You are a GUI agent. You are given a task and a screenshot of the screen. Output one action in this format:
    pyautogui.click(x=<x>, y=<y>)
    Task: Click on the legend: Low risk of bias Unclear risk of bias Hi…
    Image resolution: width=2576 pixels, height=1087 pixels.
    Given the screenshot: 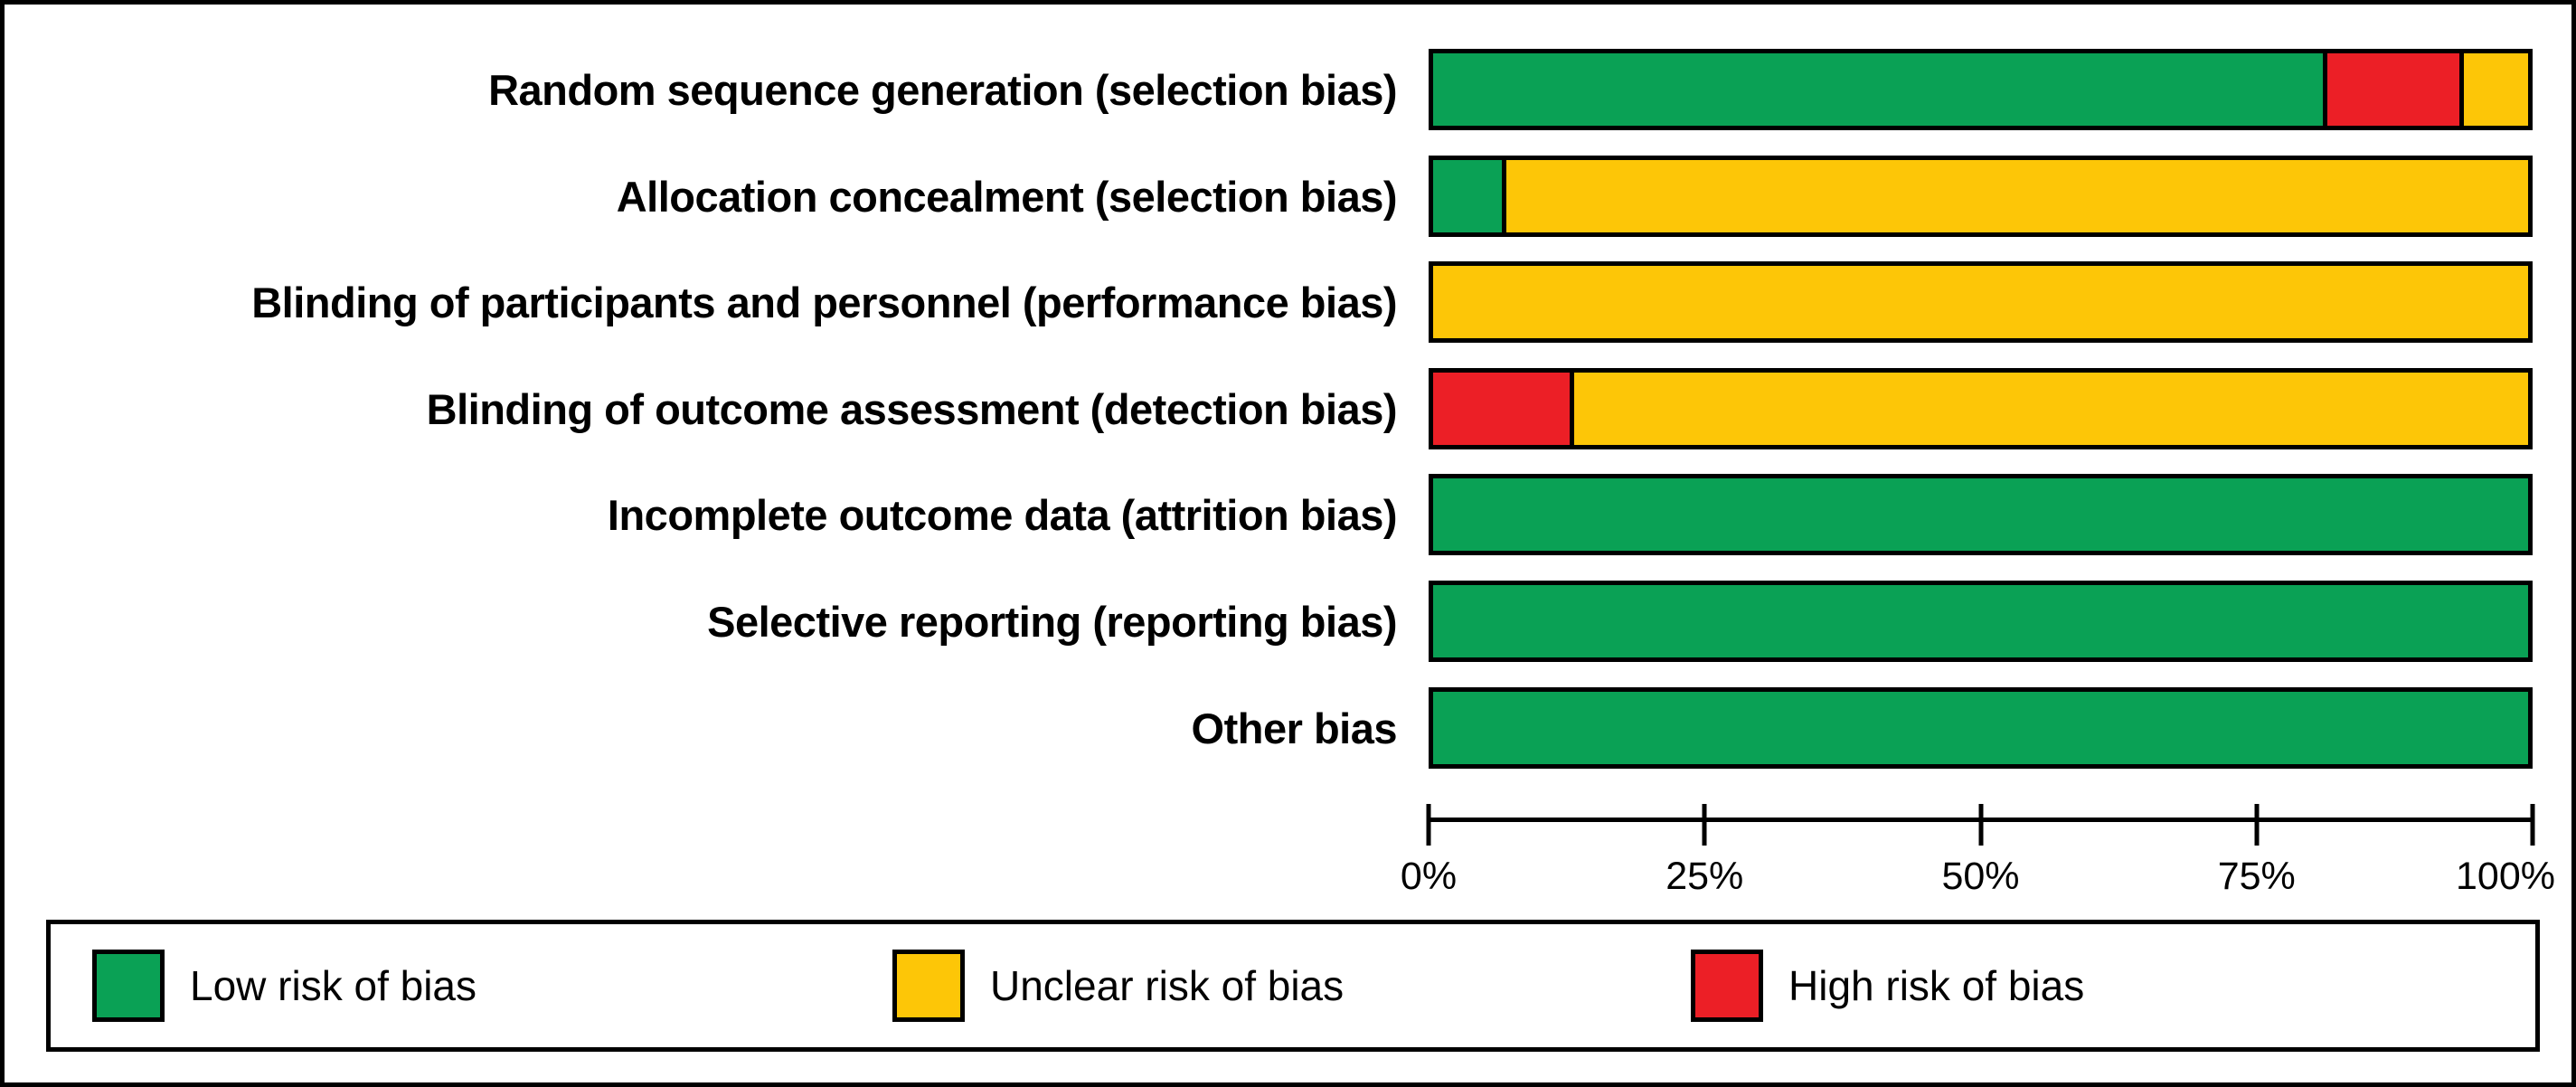 What is the action you would take?
    pyautogui.click(x=1293, y=986)
    